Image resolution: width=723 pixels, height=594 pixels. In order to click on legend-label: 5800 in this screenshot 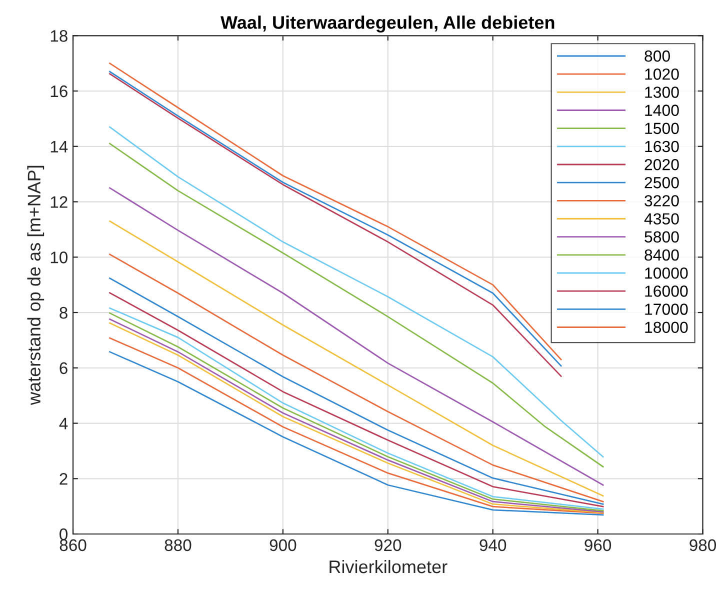, I will do `click(661, 237)`.